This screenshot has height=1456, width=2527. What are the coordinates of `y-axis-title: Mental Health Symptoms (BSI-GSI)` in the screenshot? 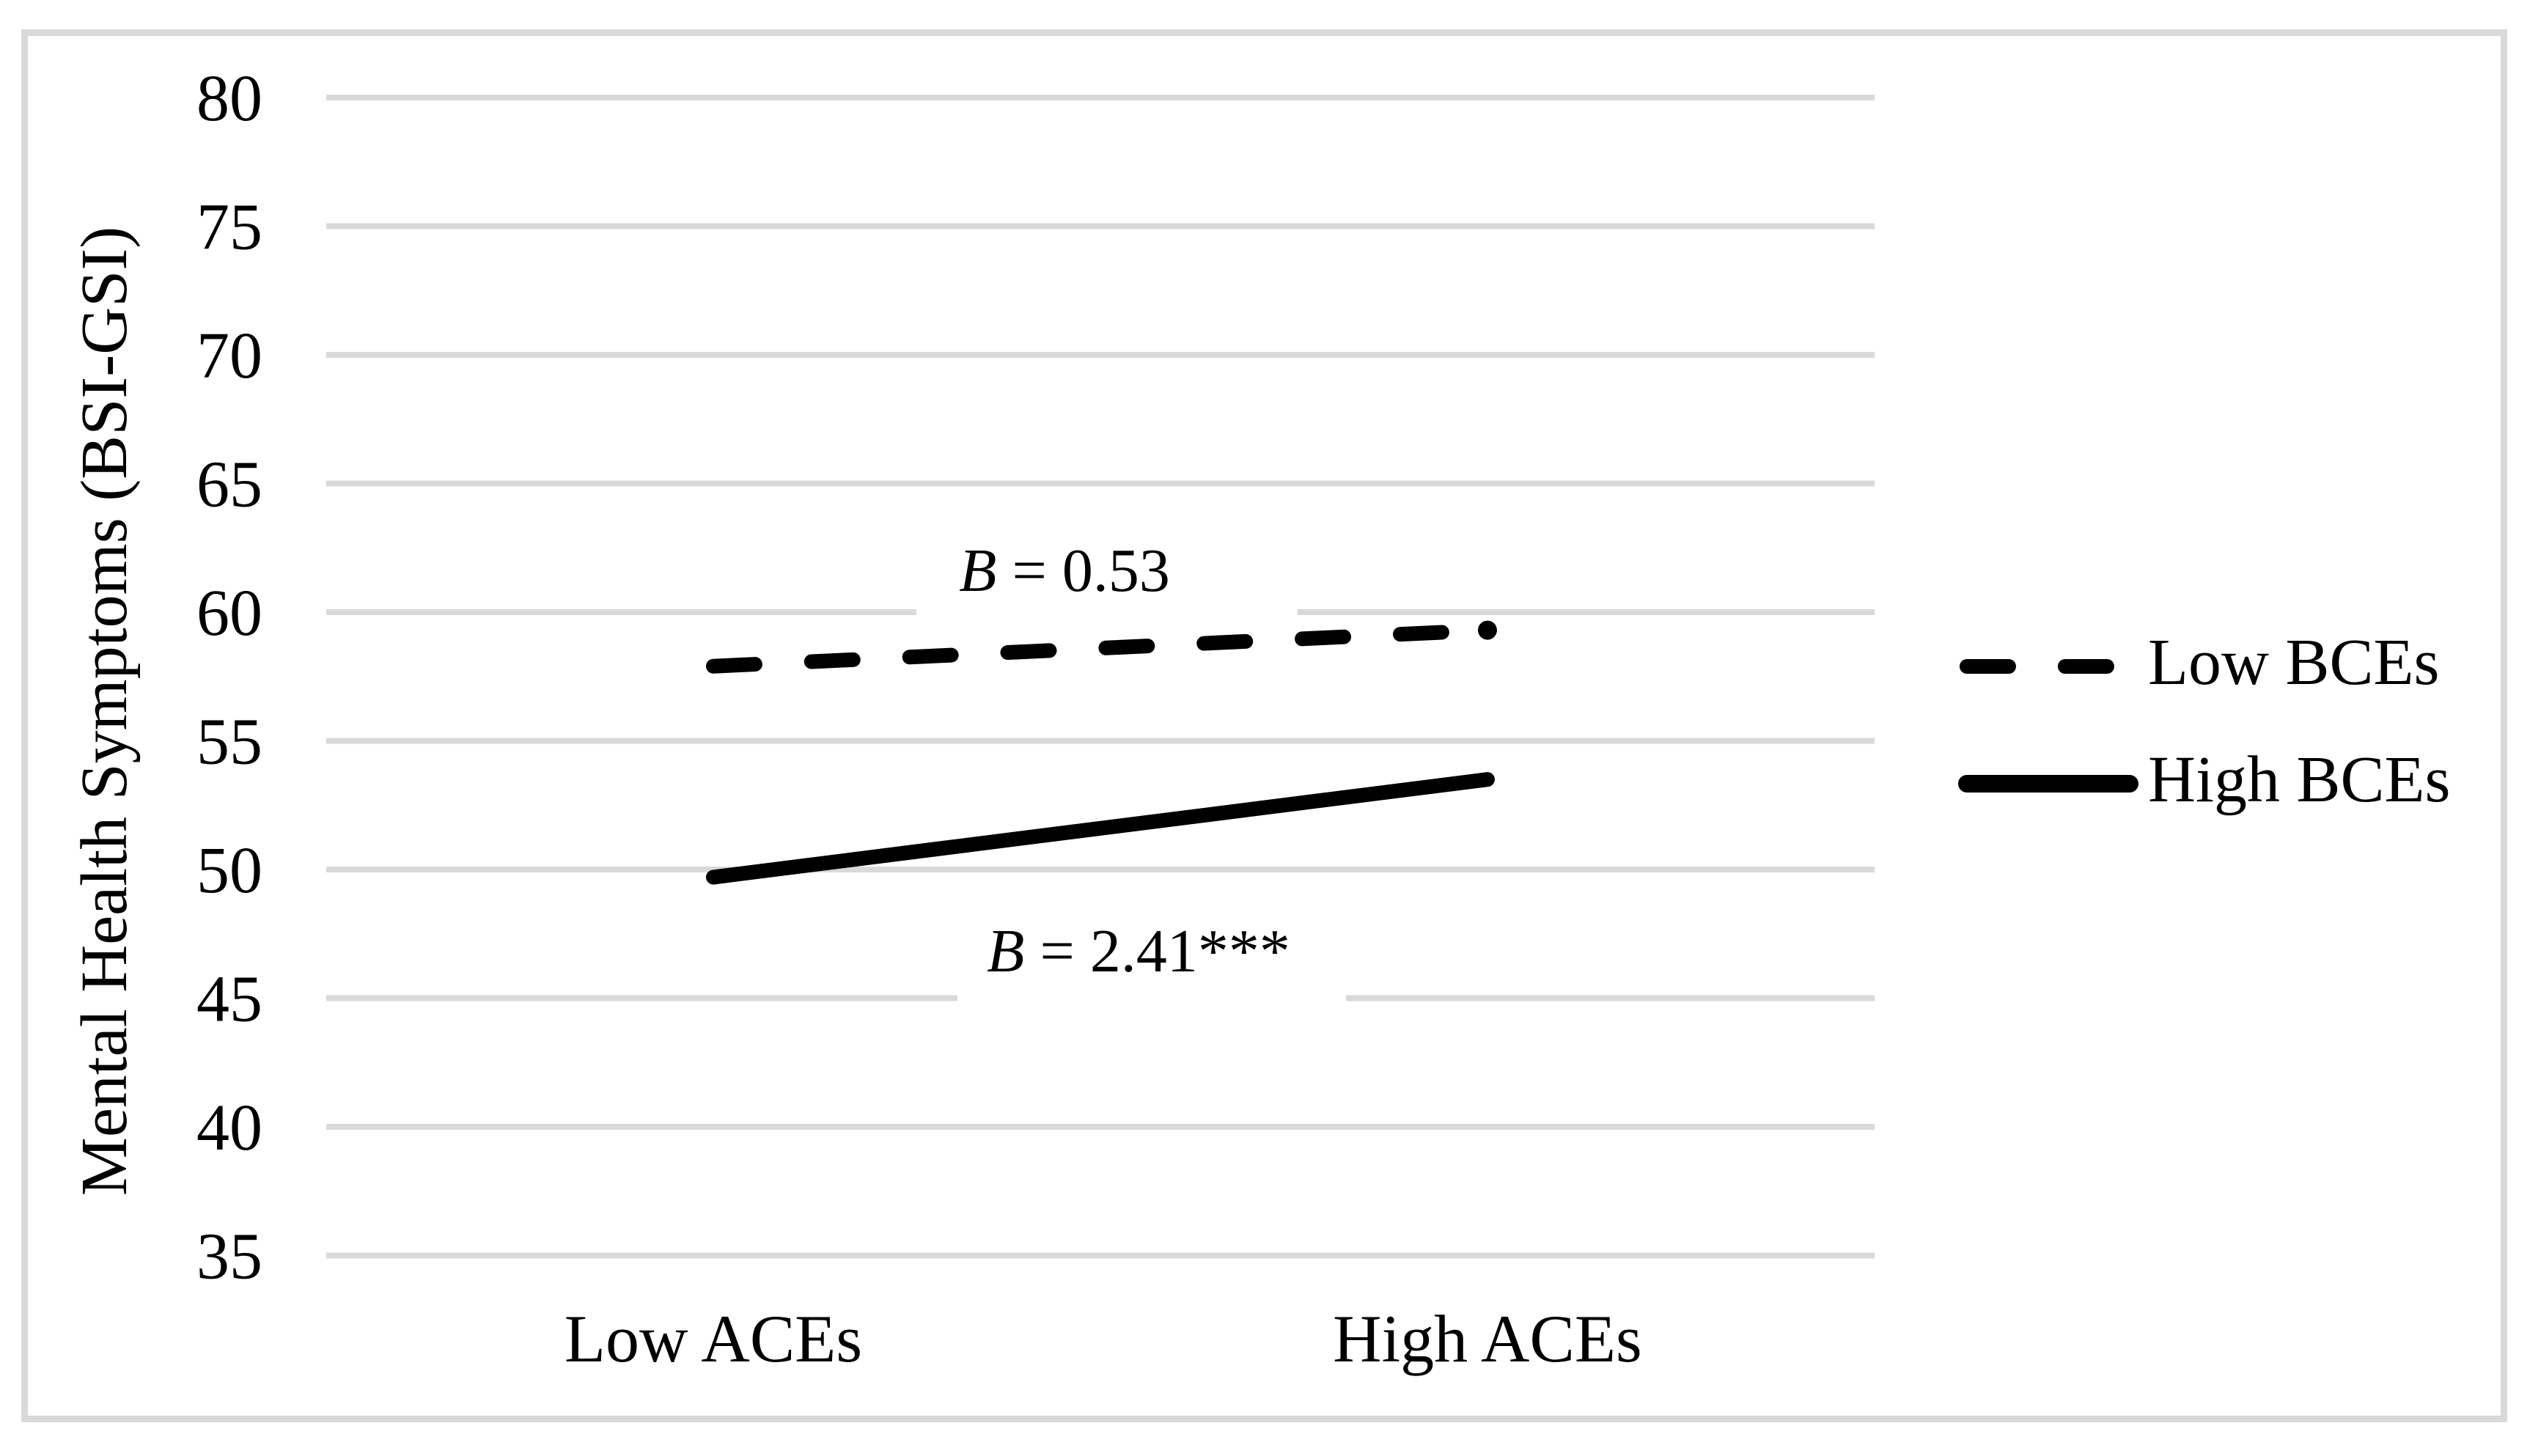 It's located at (104, 711).